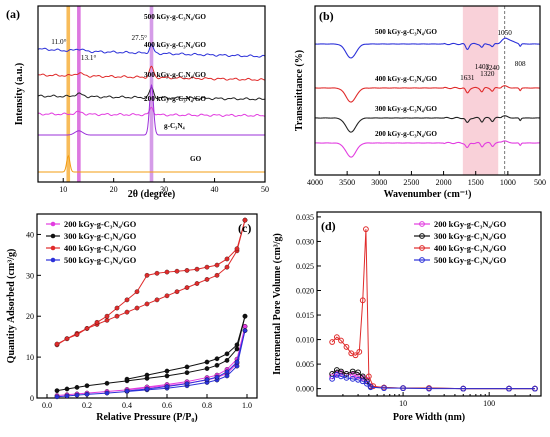 The image size is (550, 437). Describe the element at coordinates (305, 217) in the screenshot. I see `panel-d-ytick-label-7: 0.035` at that location.